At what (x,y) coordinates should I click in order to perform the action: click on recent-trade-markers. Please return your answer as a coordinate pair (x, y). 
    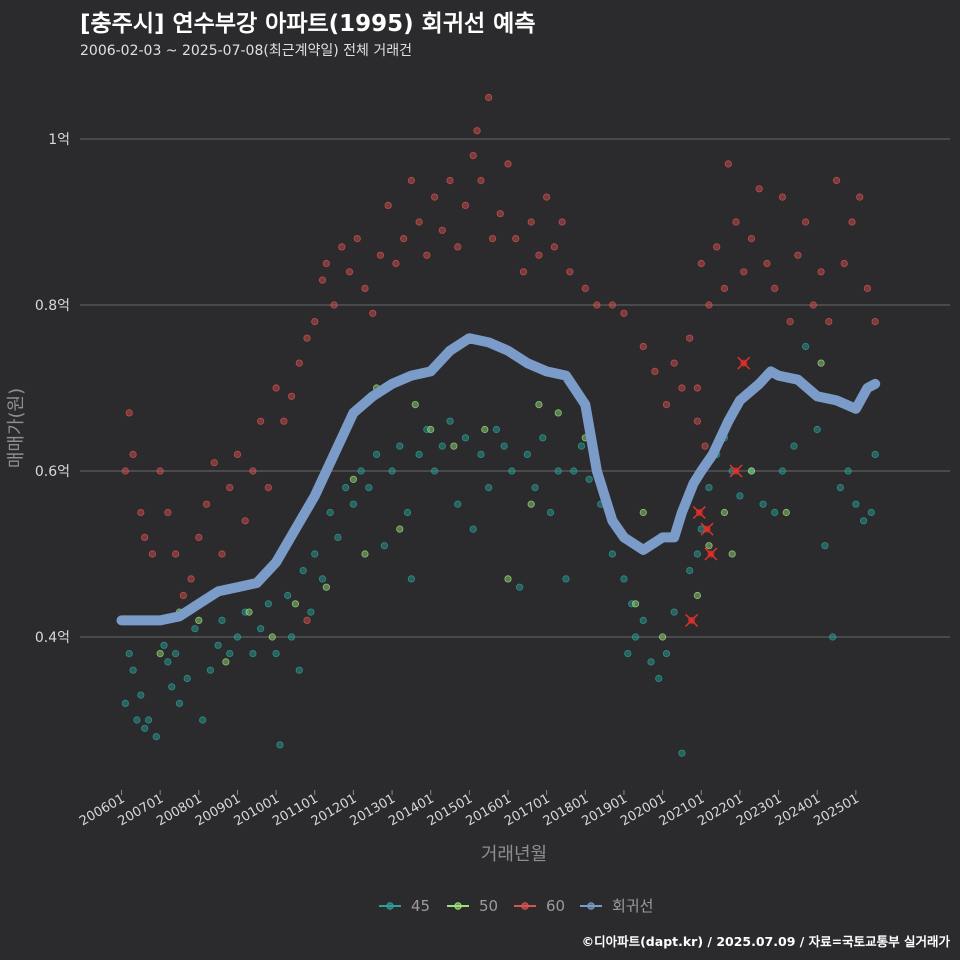
    Looking at the image, I should click on (718, 491).